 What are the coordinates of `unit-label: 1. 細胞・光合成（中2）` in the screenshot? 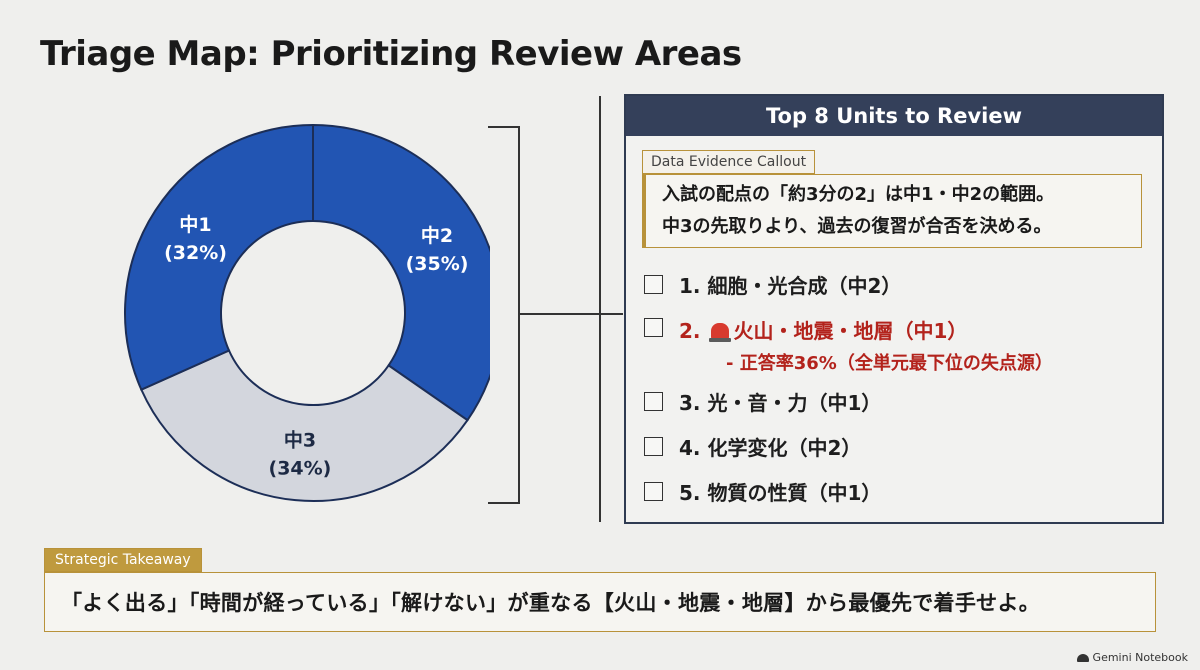 It's located at (790, 285).